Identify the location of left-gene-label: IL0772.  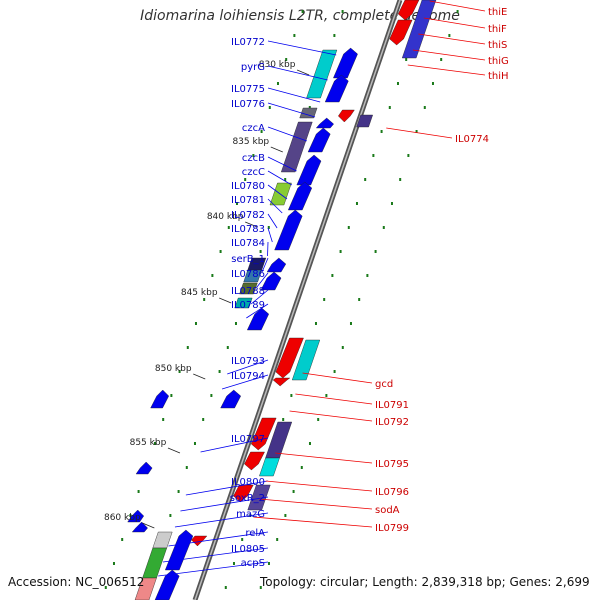
(248, 42).